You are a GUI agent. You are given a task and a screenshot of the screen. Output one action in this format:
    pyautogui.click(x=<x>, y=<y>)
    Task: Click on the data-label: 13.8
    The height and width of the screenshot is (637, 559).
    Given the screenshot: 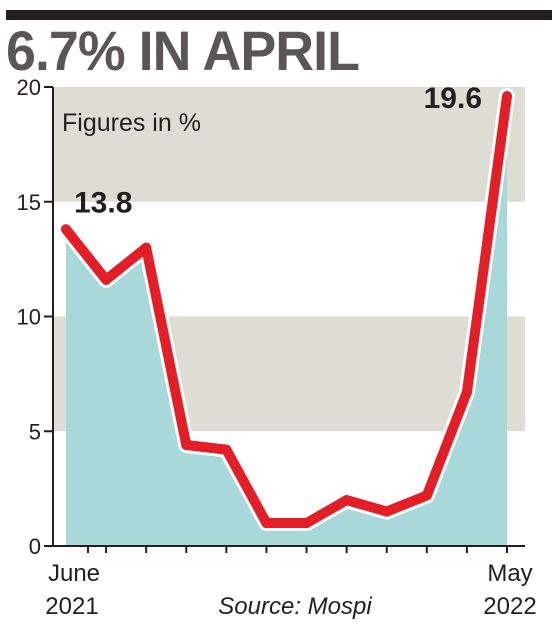 What is the action you would take?
    pyautogui.click(x=103, y=202)
    